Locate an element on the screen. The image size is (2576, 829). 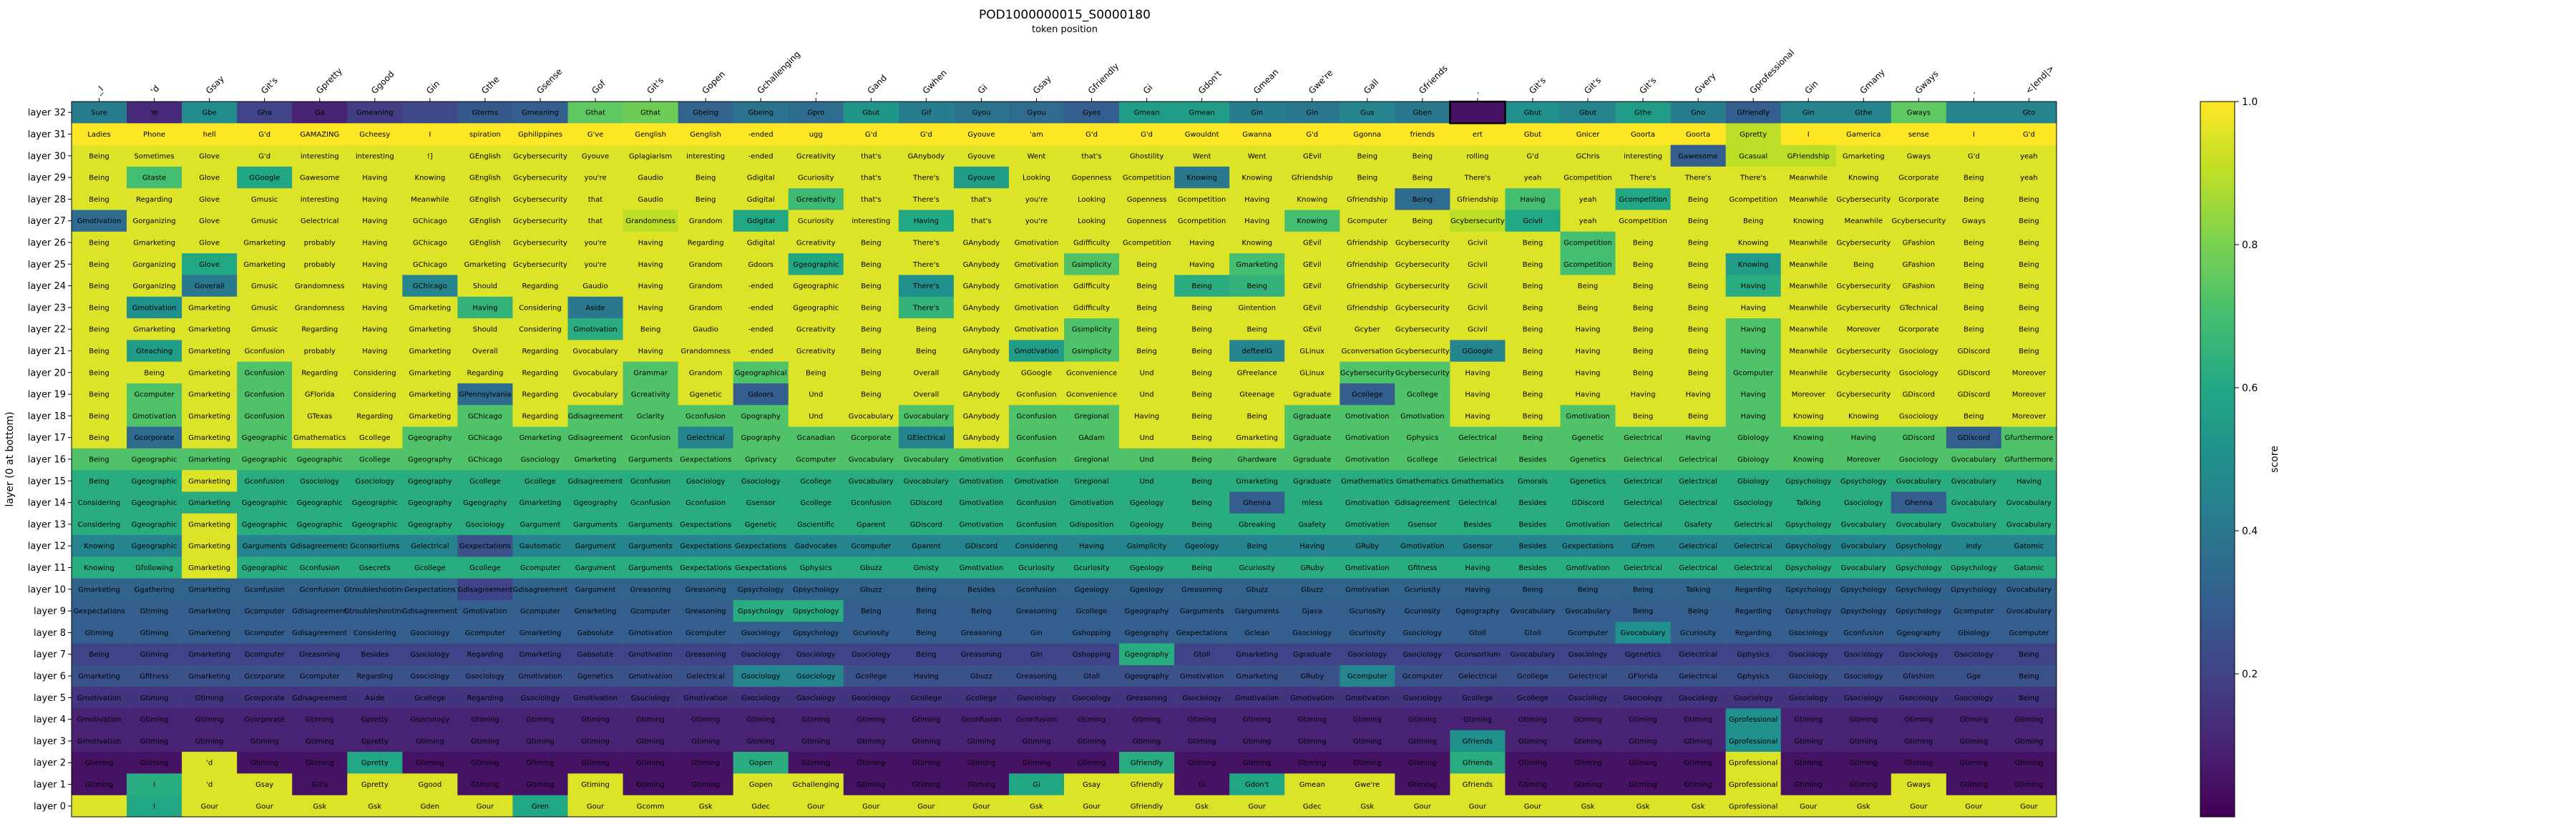
cell-label: Having is located at coordinates (1311, 547).